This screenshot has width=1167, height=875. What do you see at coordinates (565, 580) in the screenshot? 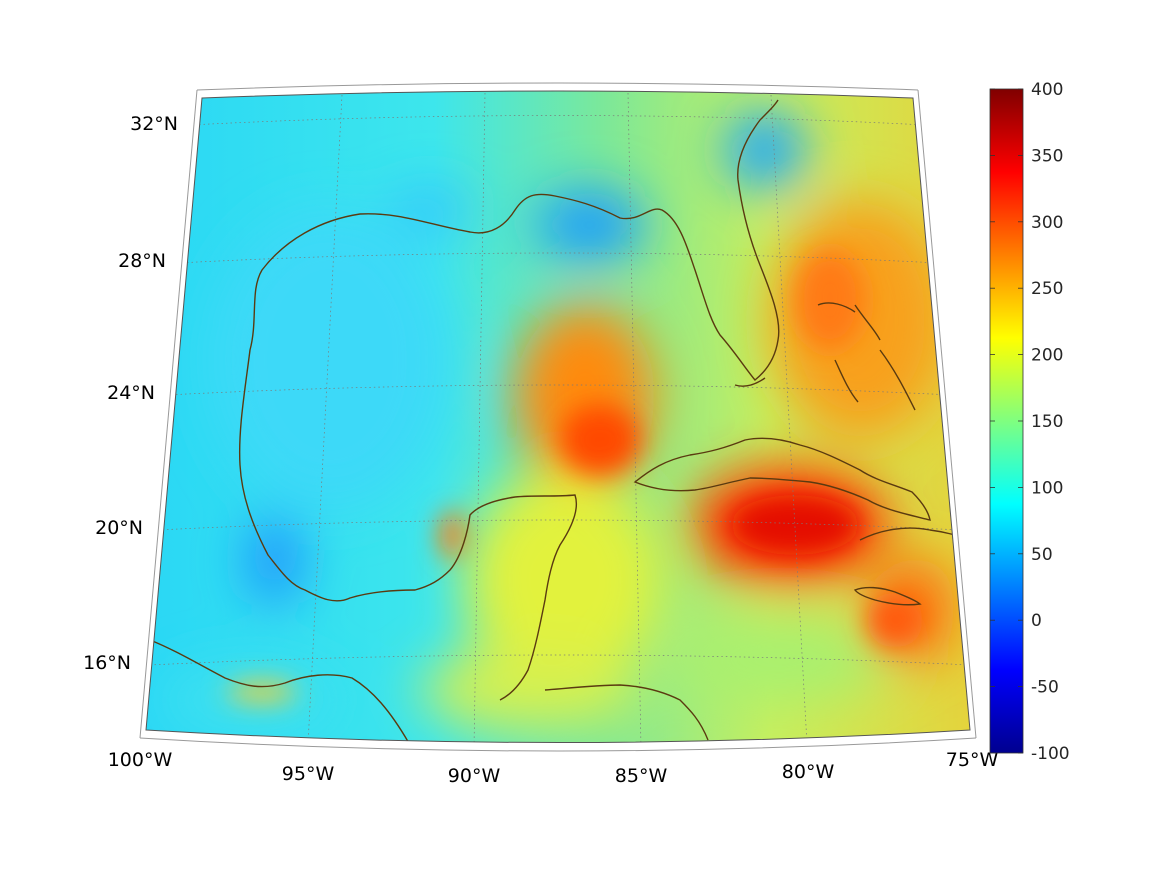
I see `field-blob-yucatan` at bounding box center [565, 580].